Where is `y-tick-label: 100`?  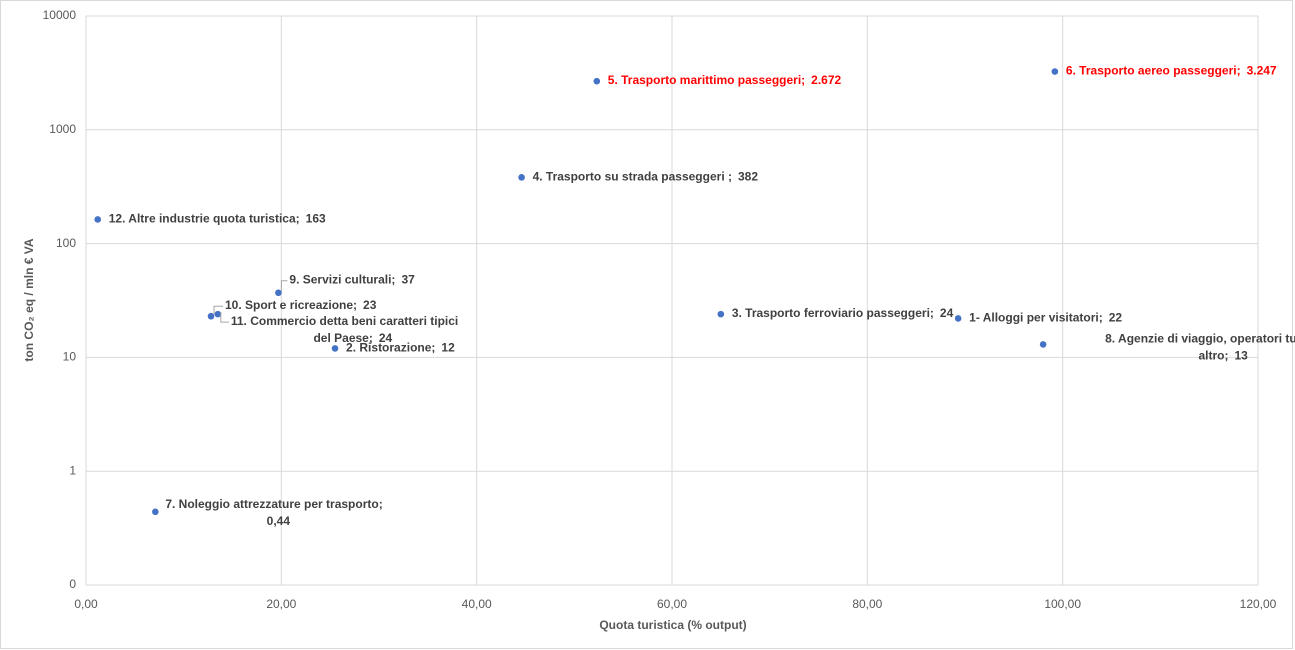 y-tick-label: 100 is located at coordinates (66, 243).